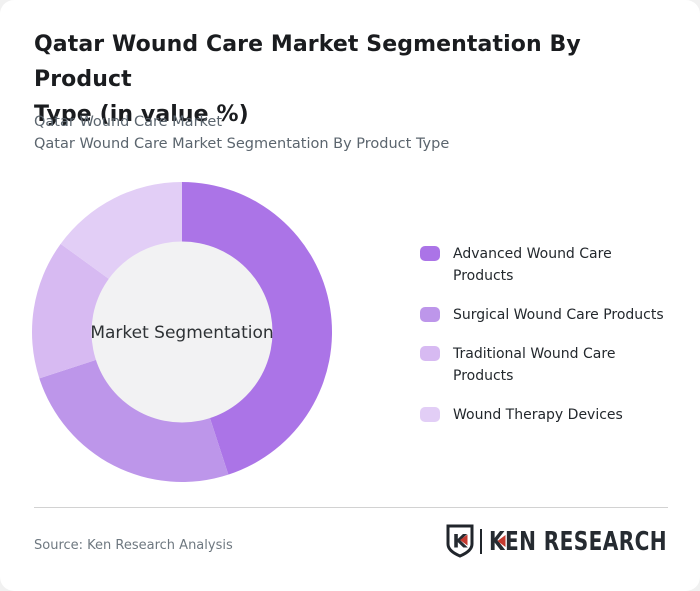 The width and height of the screenshot is (700, 591). Describe the element at coordinates (558, 315) in the screenshot. I see `legend-label: Surgical Wound Care Products` at that location.